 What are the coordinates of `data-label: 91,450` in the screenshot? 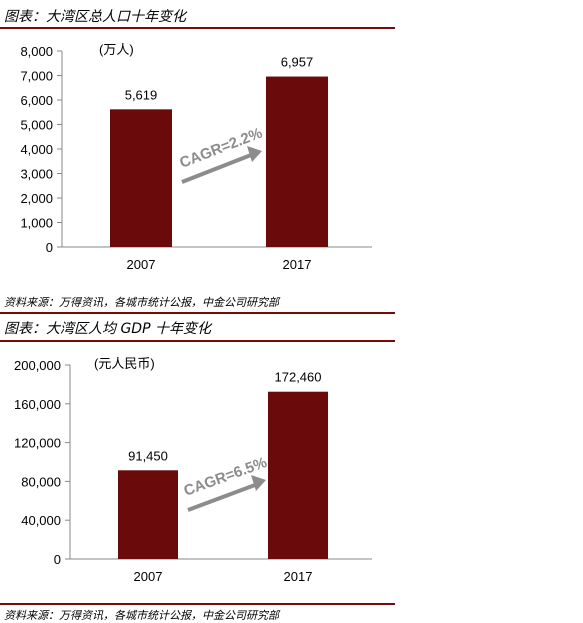 It's located at (148, 455).